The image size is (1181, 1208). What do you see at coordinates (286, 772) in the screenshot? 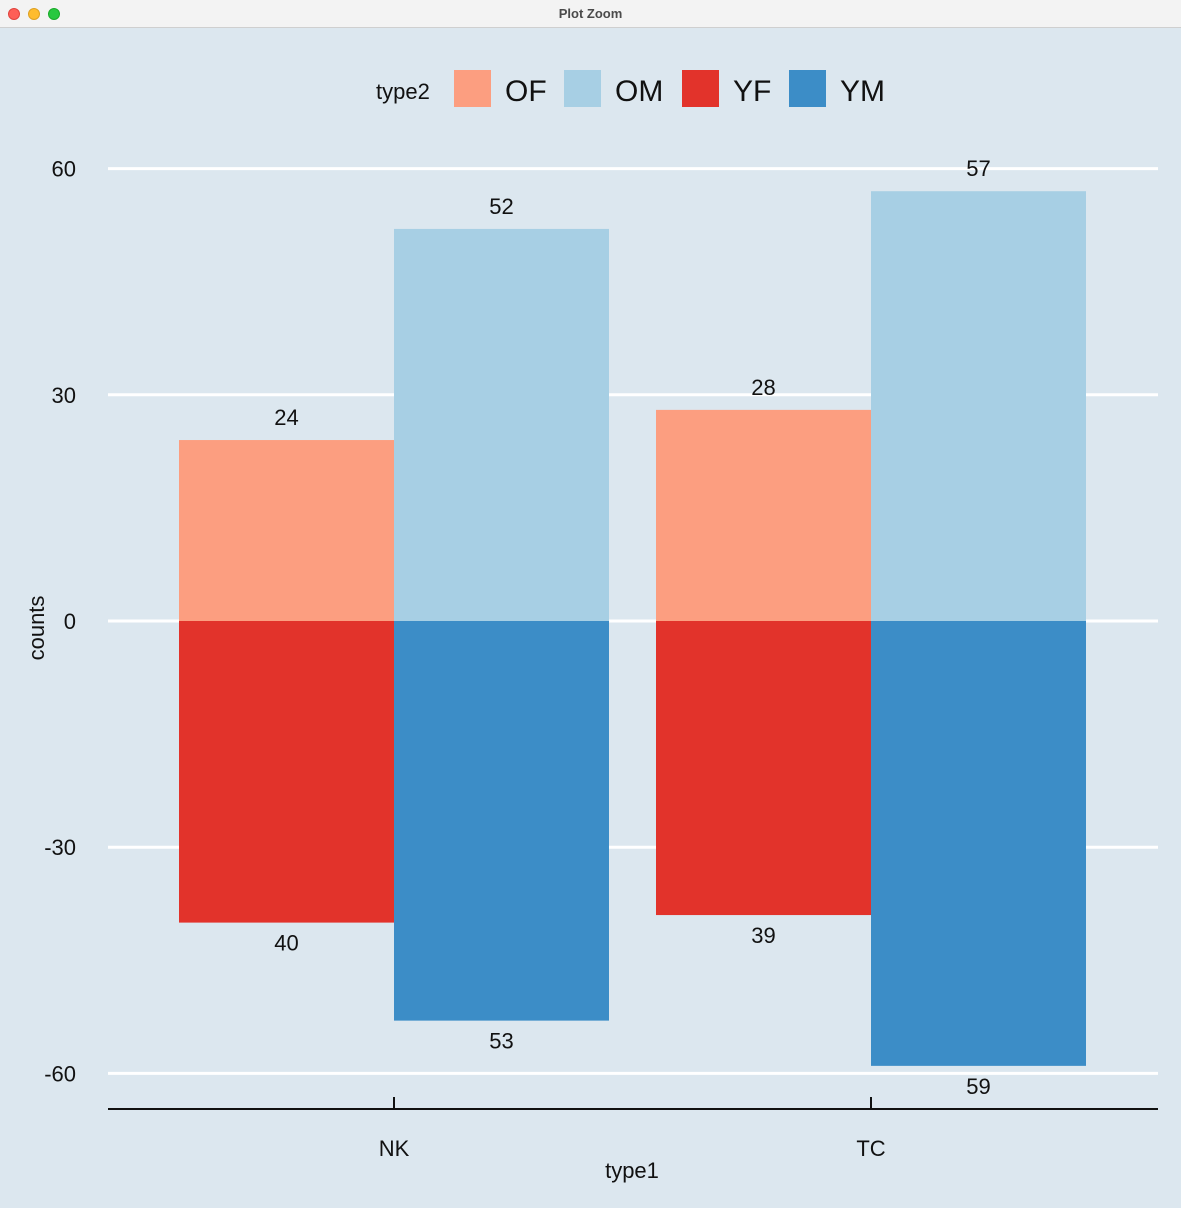
I see `bar-nk-yf` at bounding box center [286, 772].